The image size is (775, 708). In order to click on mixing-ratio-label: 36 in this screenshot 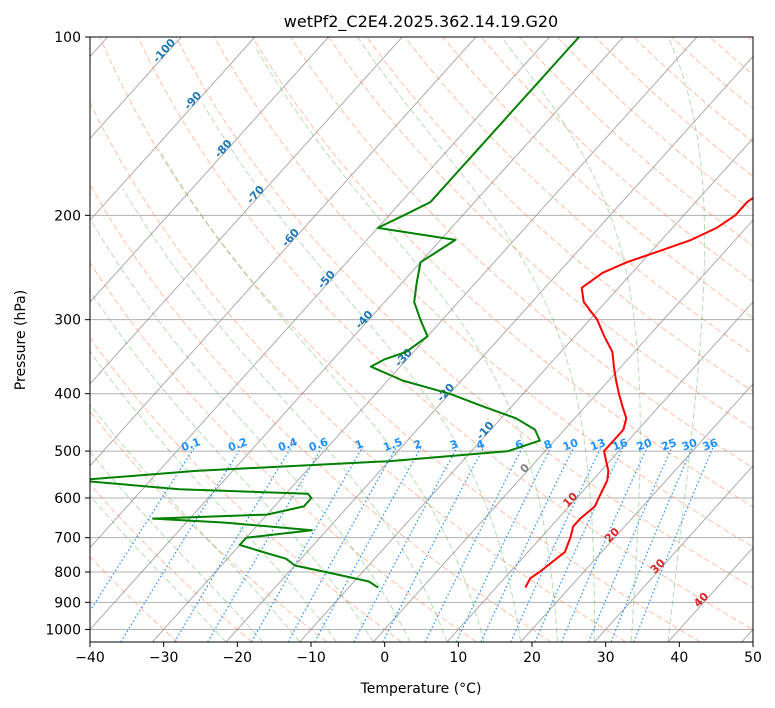, I will do `click(710, 445)`.